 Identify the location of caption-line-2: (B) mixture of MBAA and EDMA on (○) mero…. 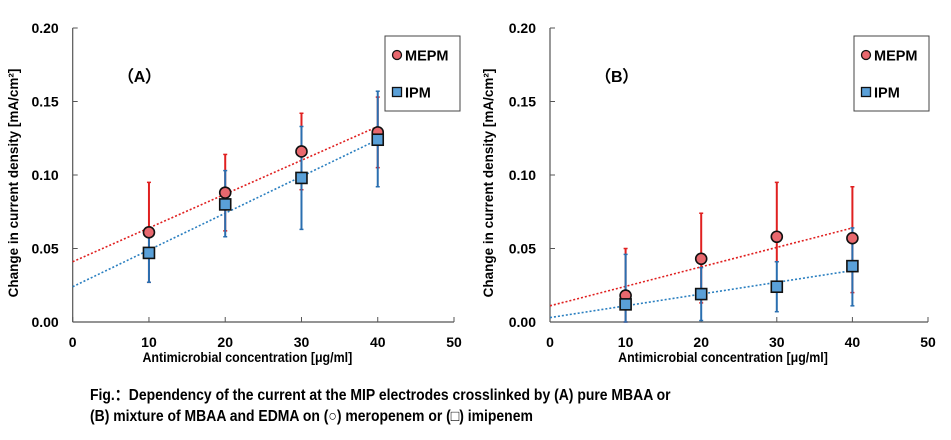
(311, 416).